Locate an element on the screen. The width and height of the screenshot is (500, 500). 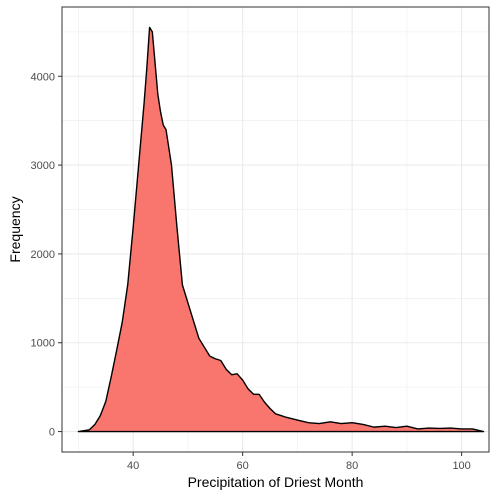
y-axis-title: Frequency is located at coordinates (15, 229).